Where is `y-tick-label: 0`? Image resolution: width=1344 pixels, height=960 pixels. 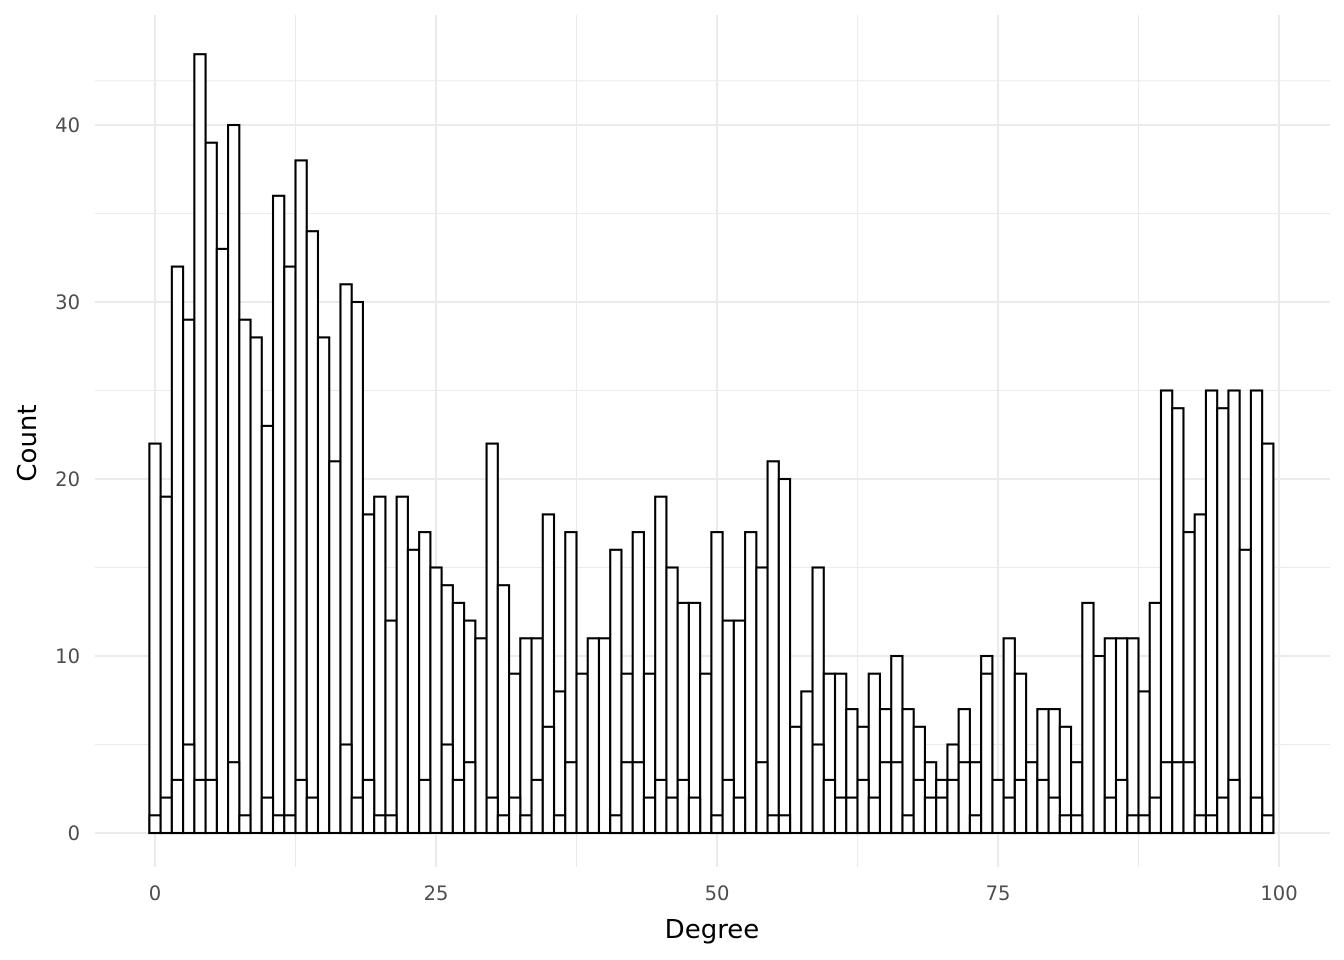
y-tick-label: 0 is located at coordinates (74, 833).